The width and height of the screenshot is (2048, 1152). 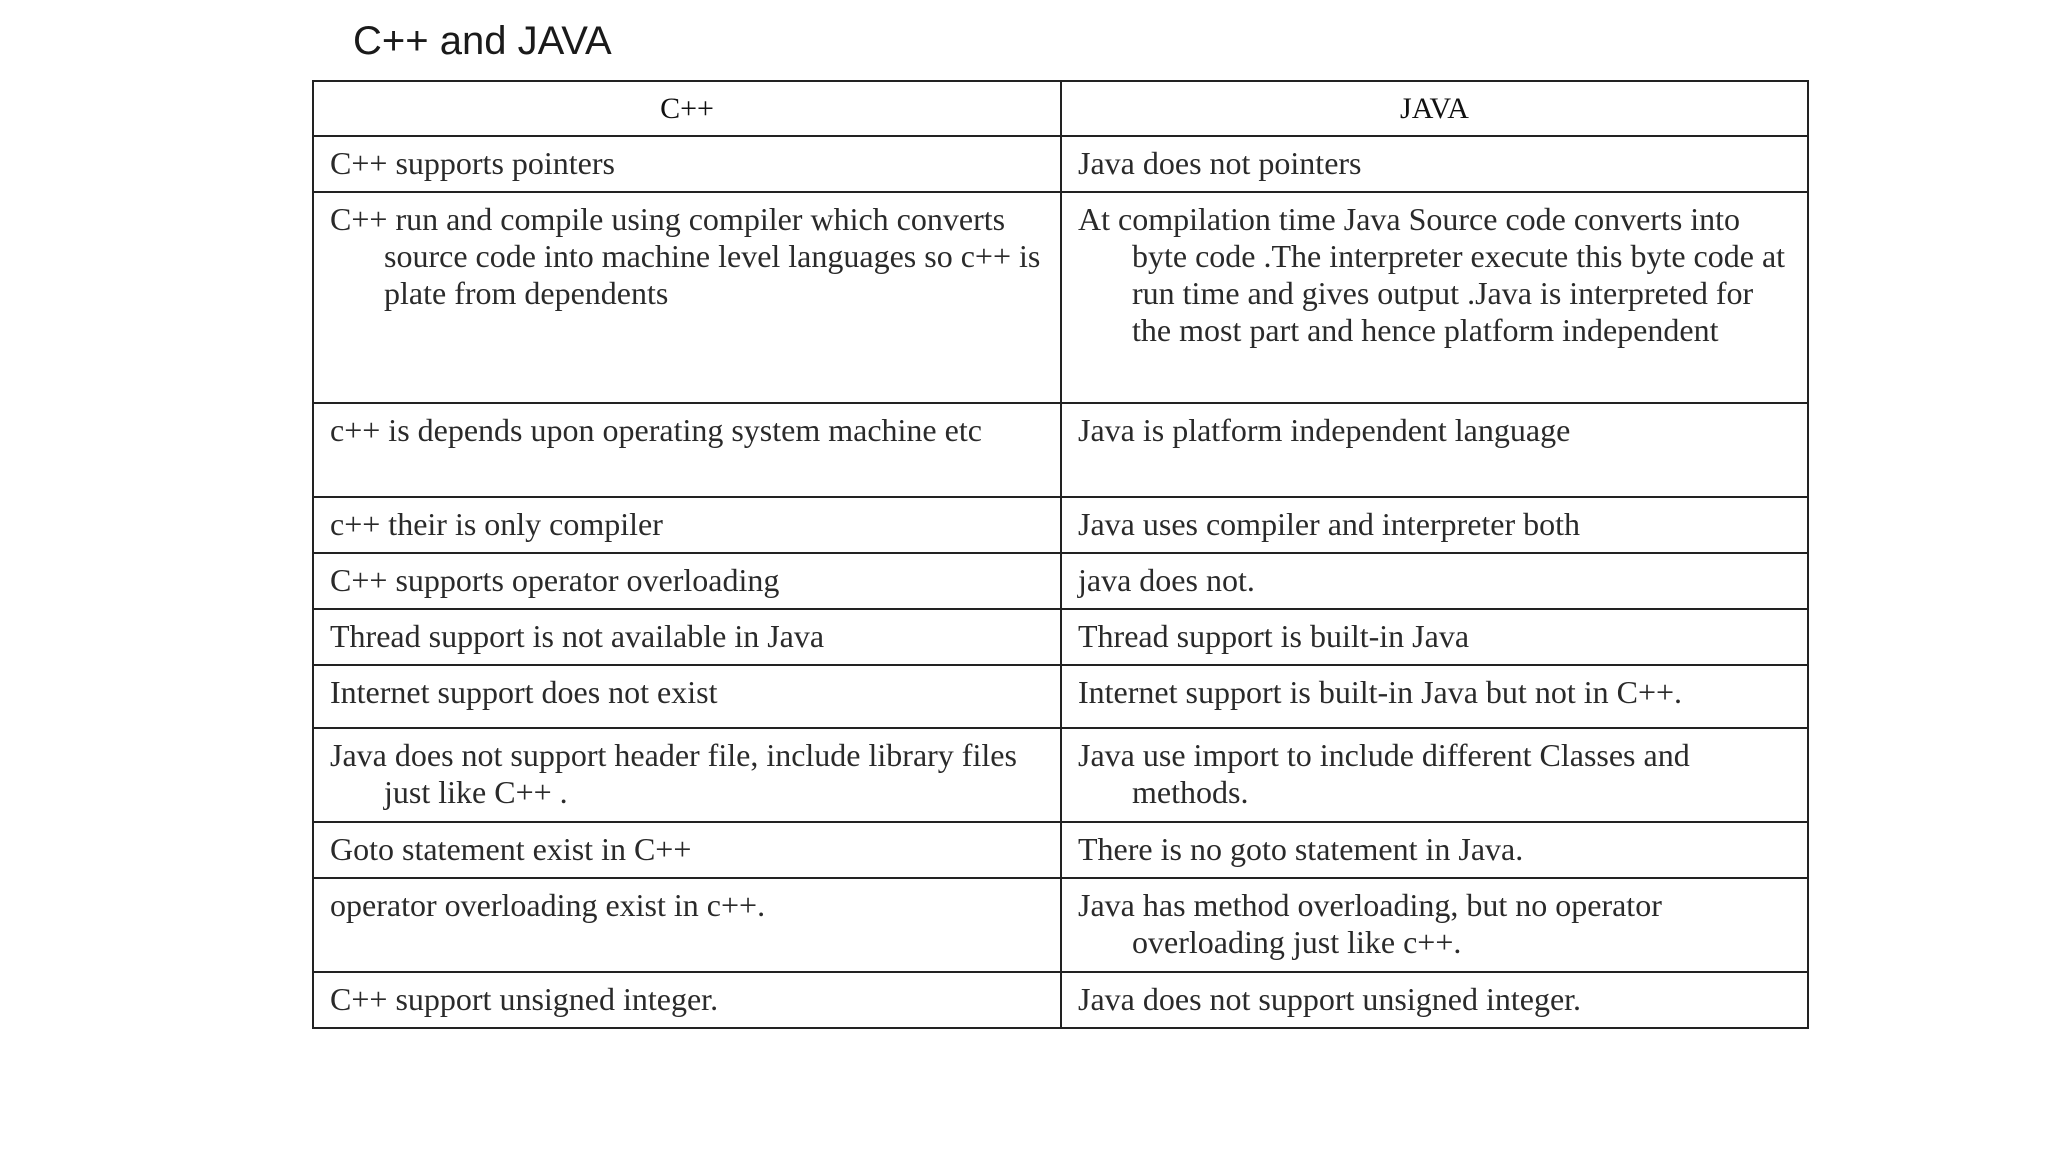 I want to click on cpp-cell: C++ support unsigned integer., so click(x=687, y=1000).